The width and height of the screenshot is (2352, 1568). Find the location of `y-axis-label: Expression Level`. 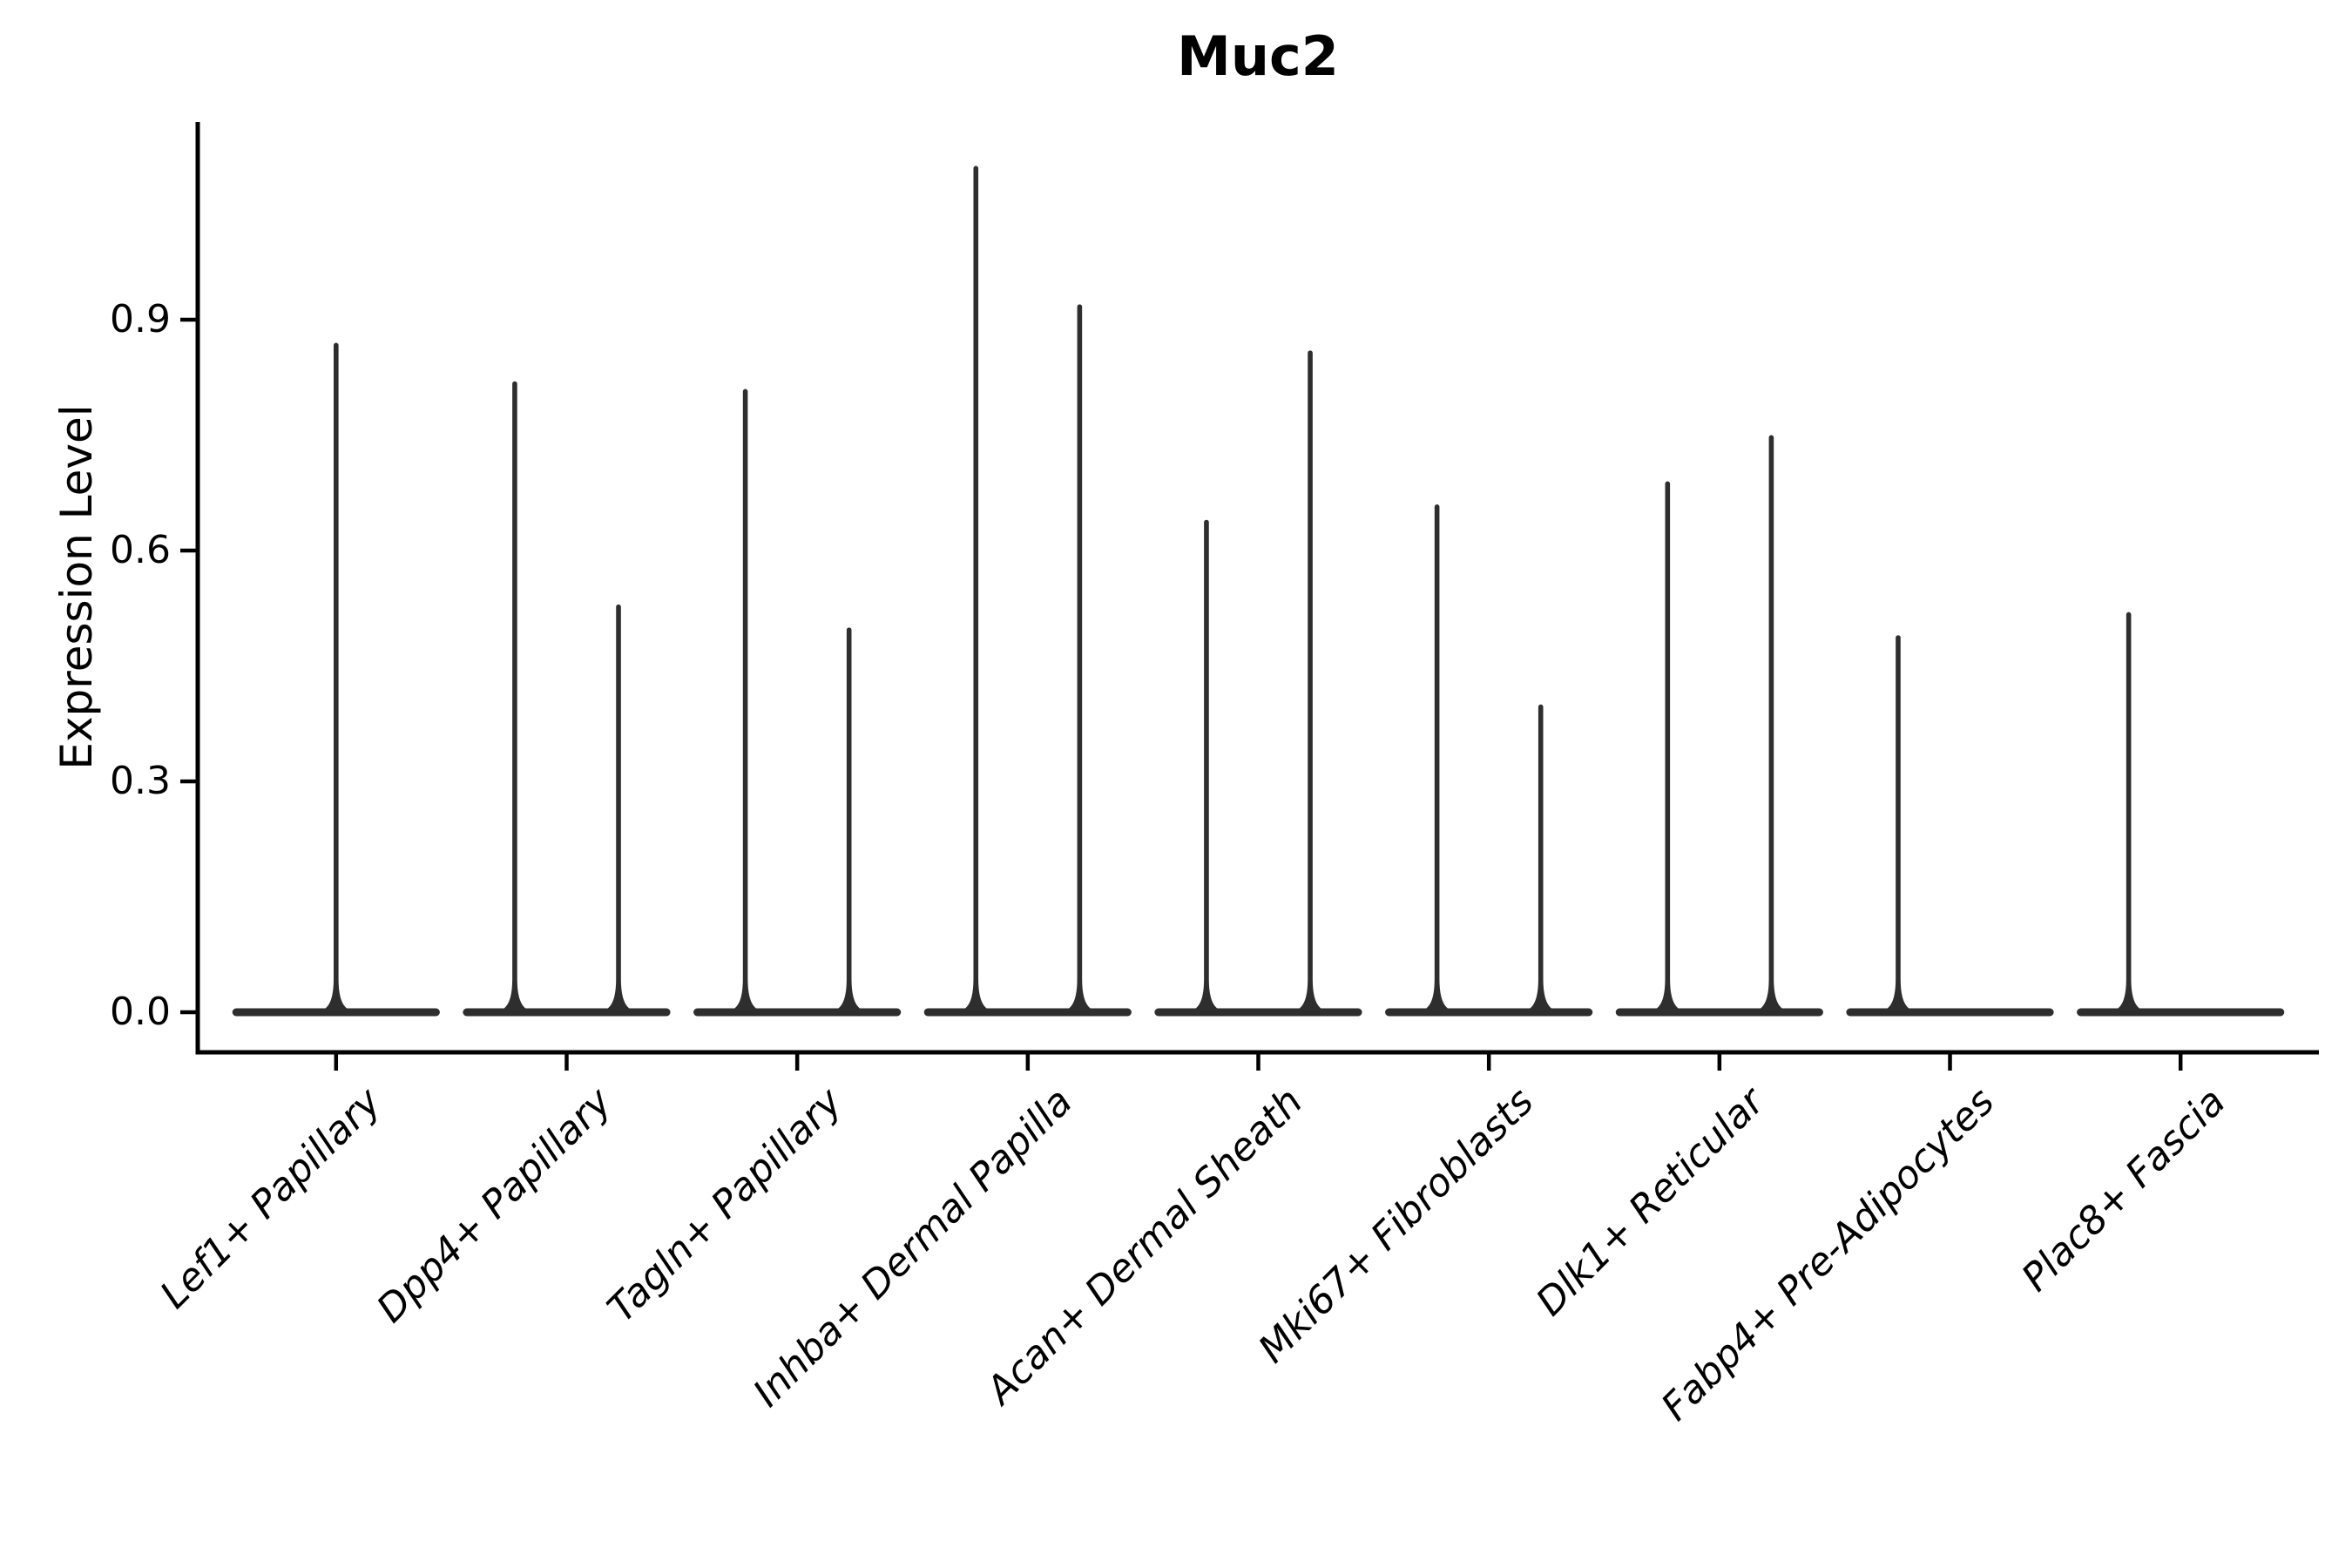

y-axis-label: Expression Level is located at coordinates (76, 587).